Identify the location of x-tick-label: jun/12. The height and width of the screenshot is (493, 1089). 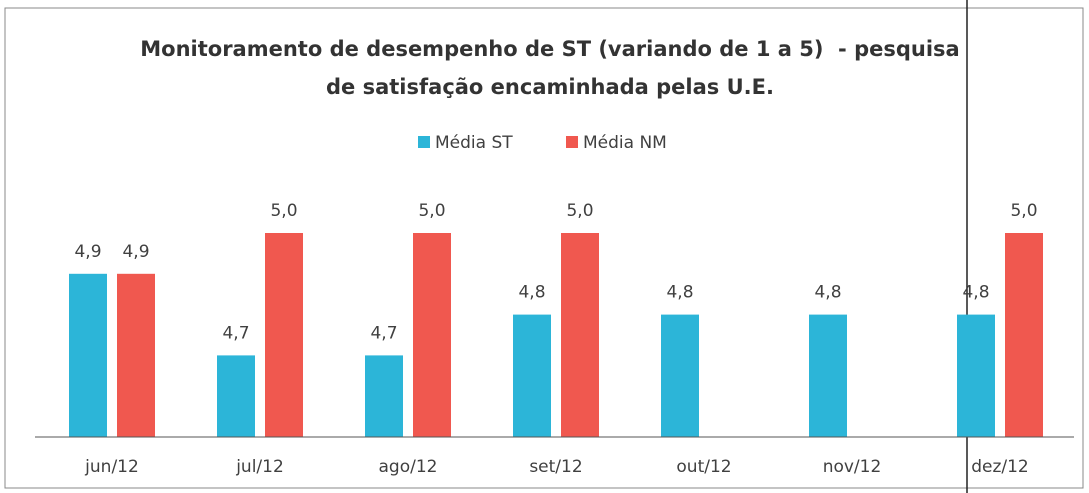
(111, 467).